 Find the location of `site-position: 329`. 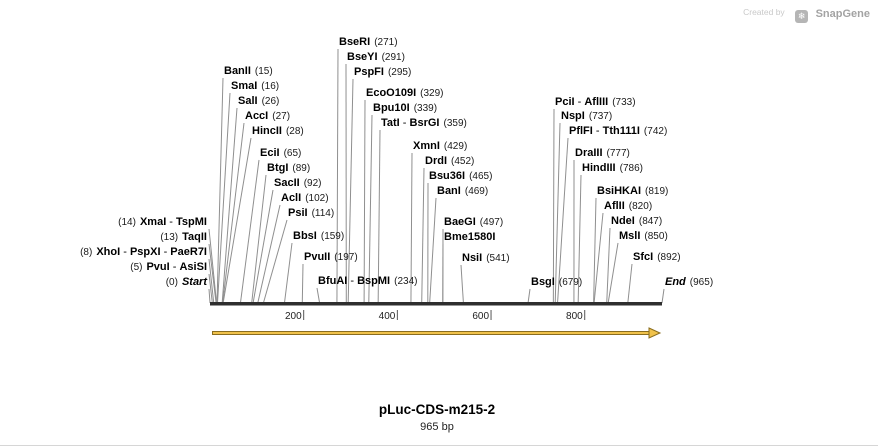

site-position: 329 is located at coordinates (431, 93).